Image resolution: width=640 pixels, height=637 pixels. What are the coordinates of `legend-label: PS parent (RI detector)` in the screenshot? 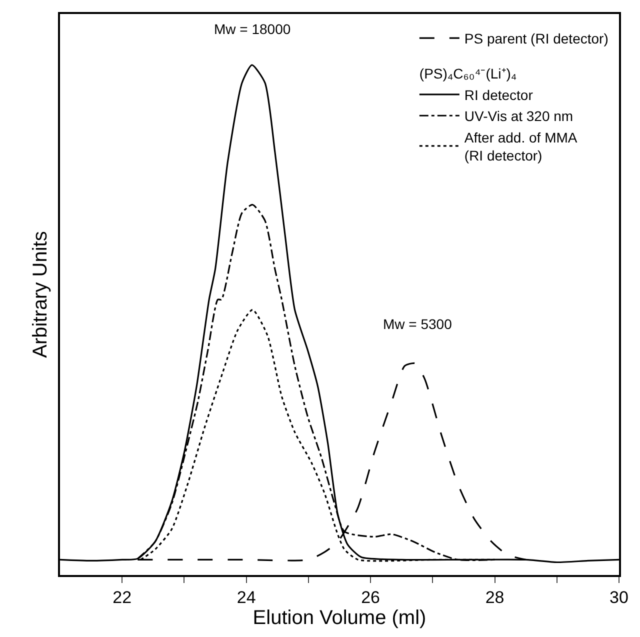 It's located at (536, 38).